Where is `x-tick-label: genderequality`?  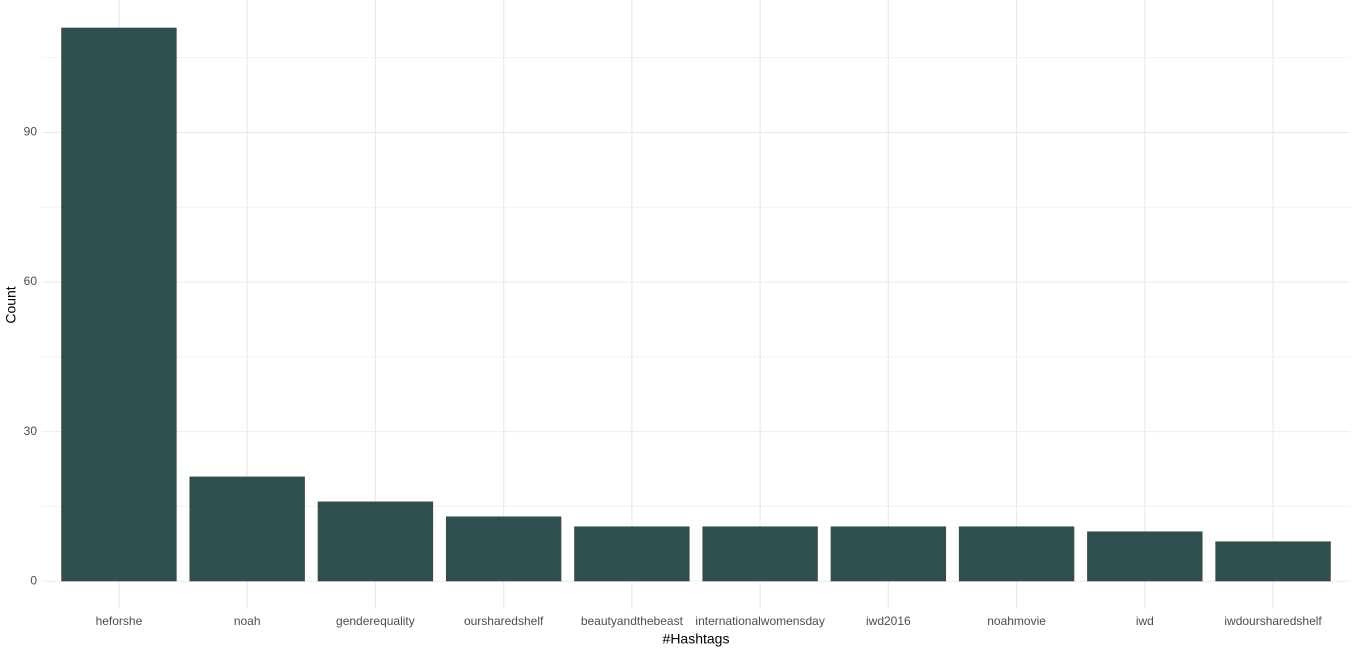 x-tick-label: genderequality is located at coordinates (375, 621).